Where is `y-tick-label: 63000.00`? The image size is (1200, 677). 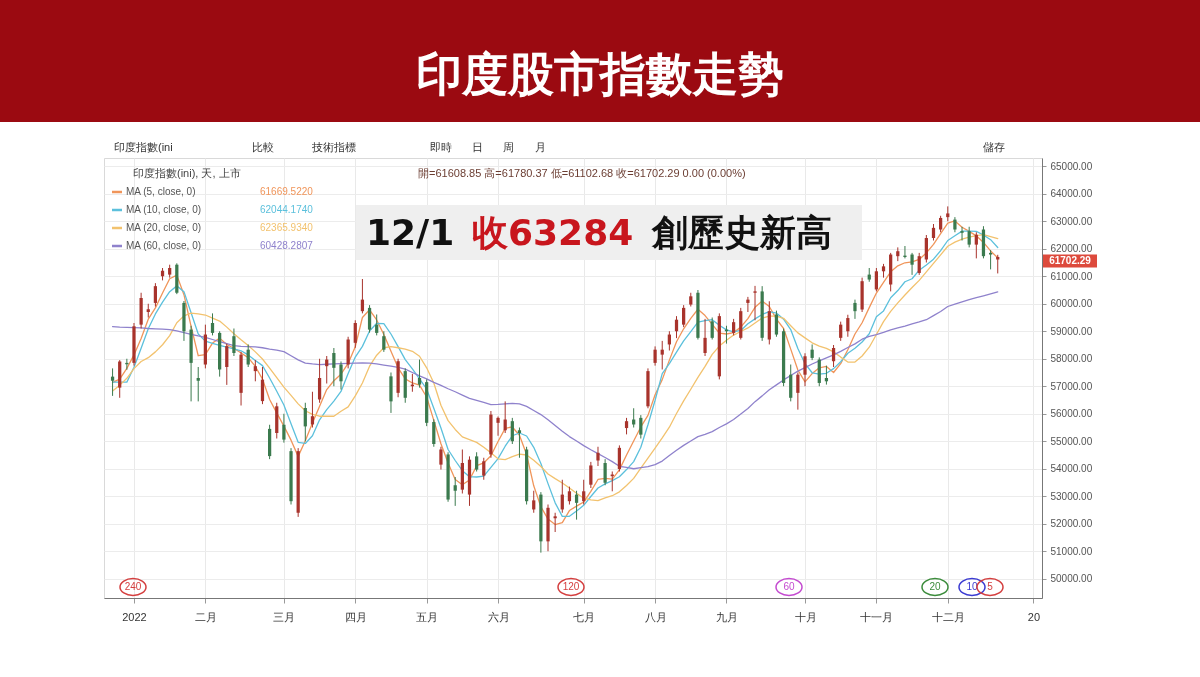 y-tick-label: 63000.00 is located at coordinates (1071, 221).